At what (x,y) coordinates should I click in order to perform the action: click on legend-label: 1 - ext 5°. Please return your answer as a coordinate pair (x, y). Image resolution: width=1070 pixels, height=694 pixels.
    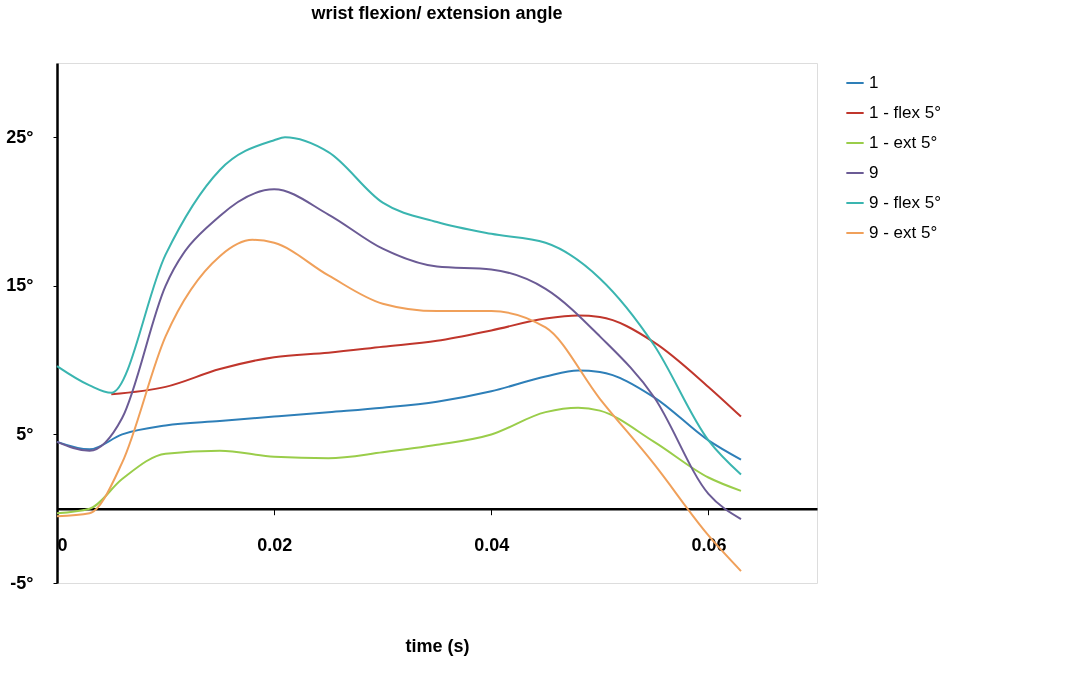
    Looking at the image, I should click on (903, 142).